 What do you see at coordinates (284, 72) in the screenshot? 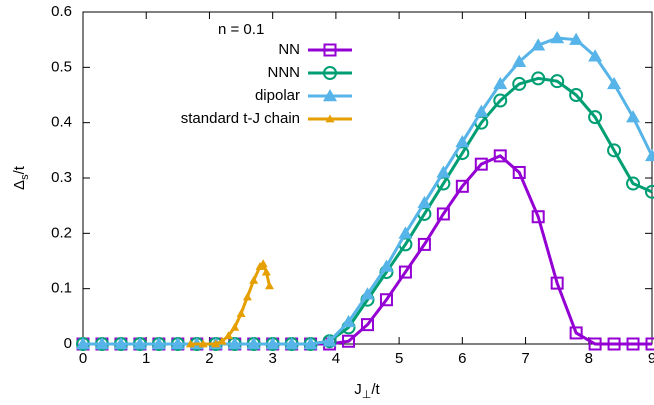
I see `legend-label: NNN` at bounding box center [284, 72].